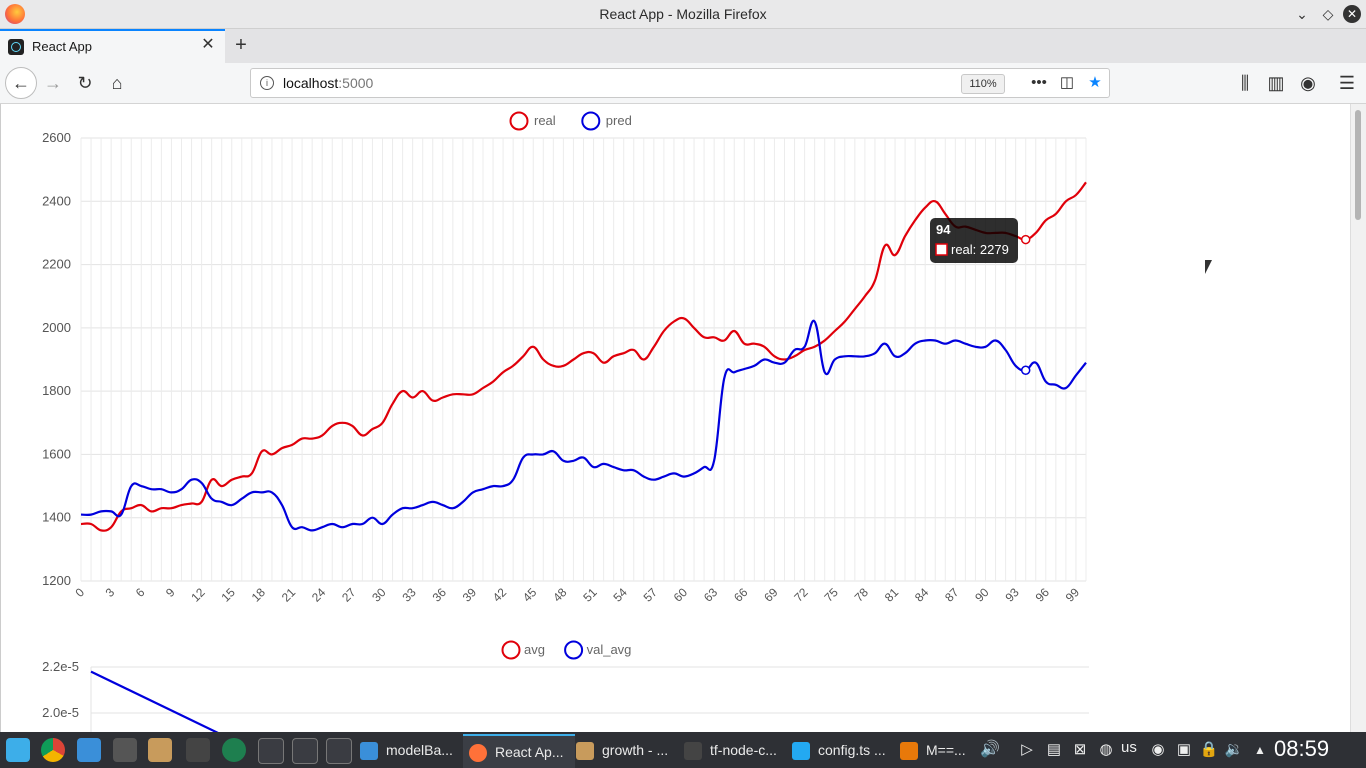 The image size is (1366, 768). Describe the element at coordinates (560, 595) in the screenshot. I see `x-tick-label: 48` at that location.